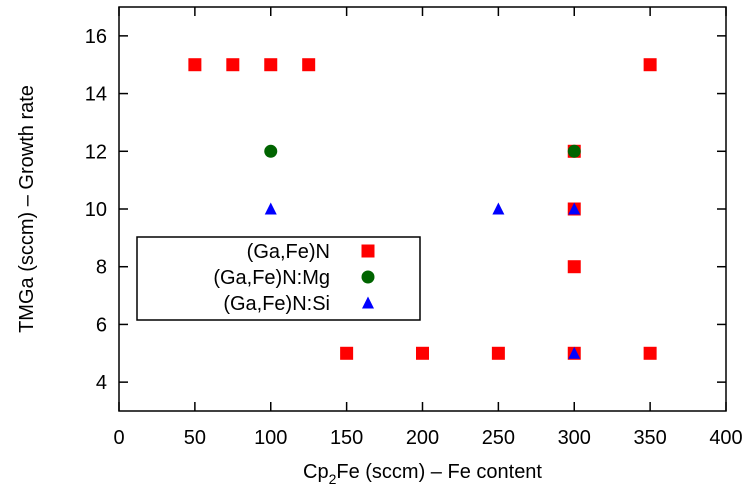 The height and width of the screenshot is (493, 755). Describe the element at coordinates (195, 438) in the screenshot. I see `x-tick-label: 50` at that location.